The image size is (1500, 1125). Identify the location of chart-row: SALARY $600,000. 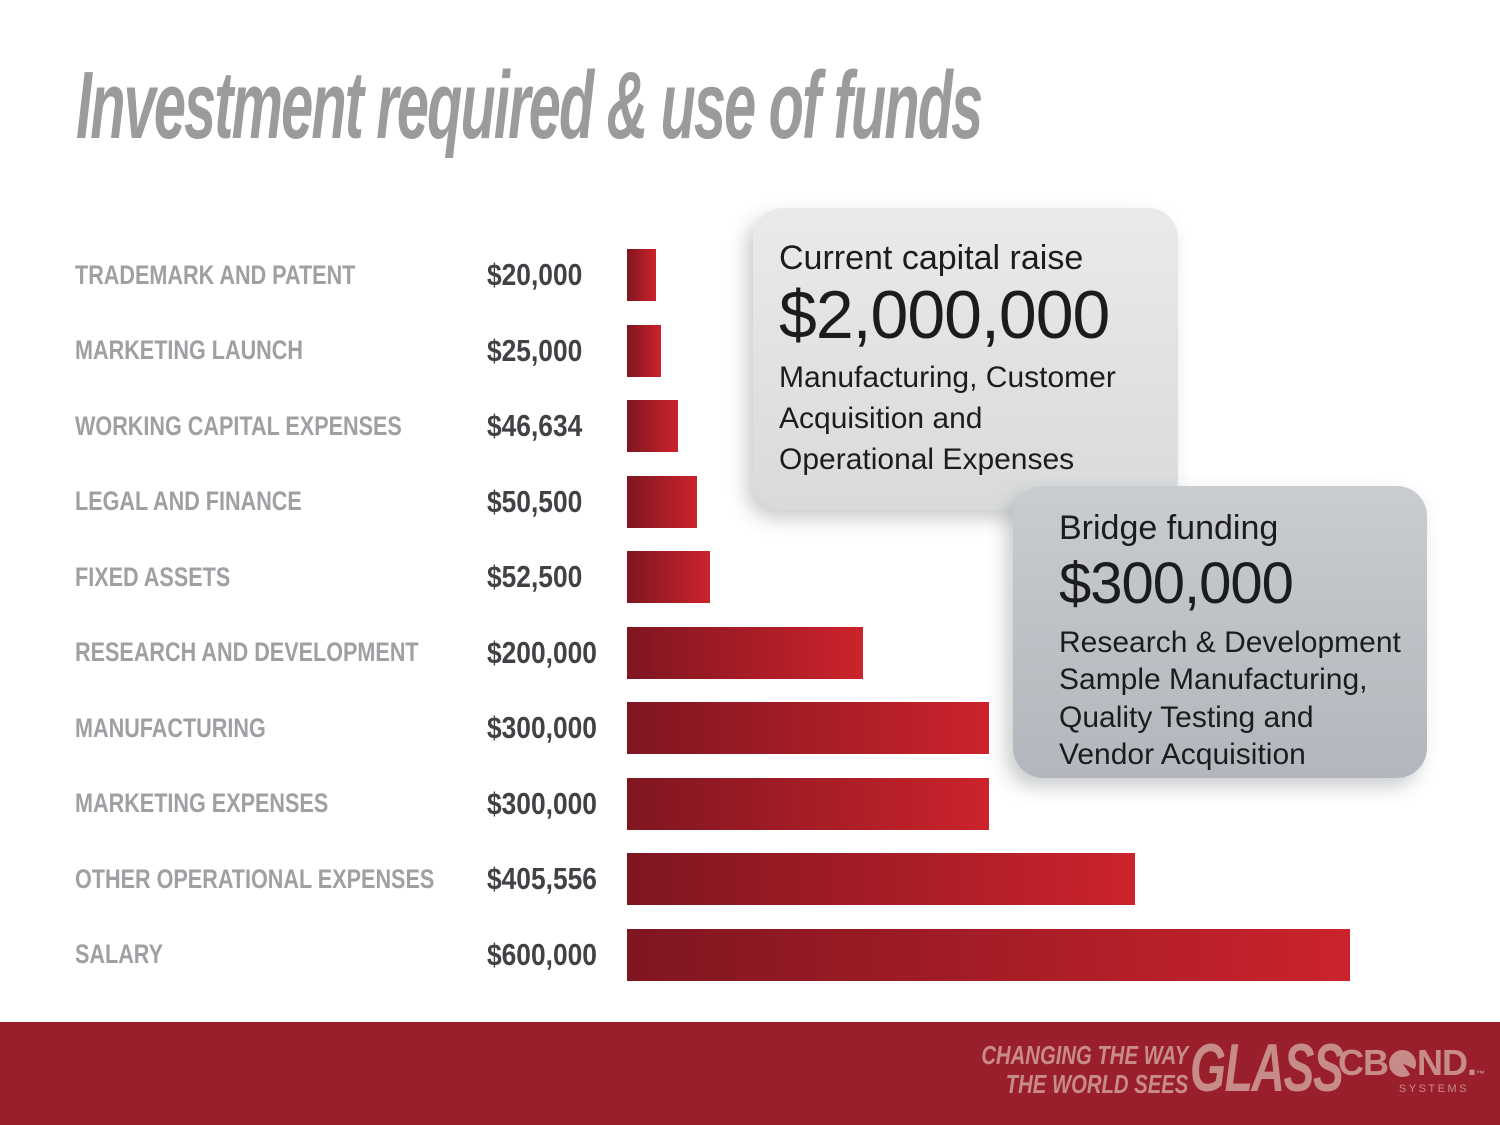
(750, 954).